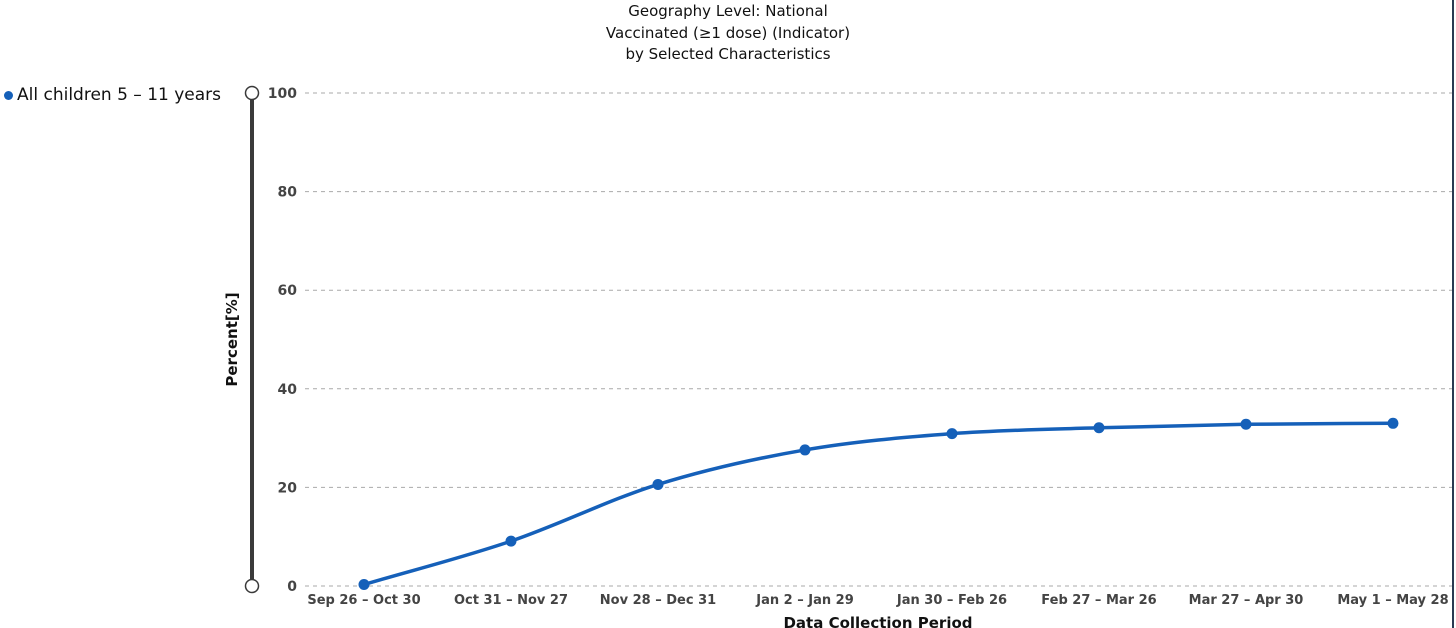 Image resolution: width=1456 pixels, height=628 pixels. What do you see at coordinates (728, 54) in the screenshot?
I see `chart-title-line-3: by Selected Characteristics` at bounding box center [728, 54].